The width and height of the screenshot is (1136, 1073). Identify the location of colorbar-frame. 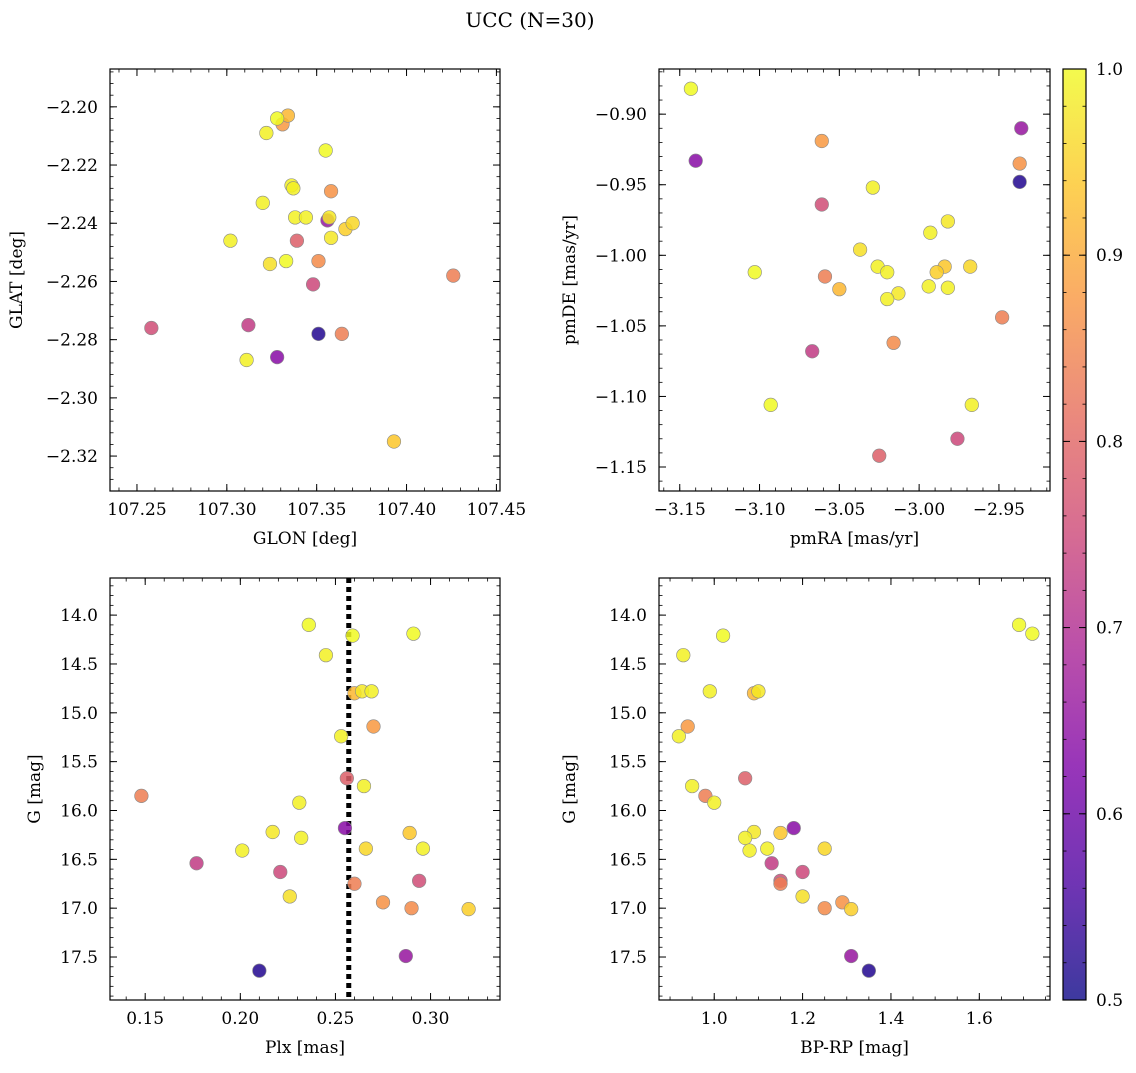
(1074, 534).